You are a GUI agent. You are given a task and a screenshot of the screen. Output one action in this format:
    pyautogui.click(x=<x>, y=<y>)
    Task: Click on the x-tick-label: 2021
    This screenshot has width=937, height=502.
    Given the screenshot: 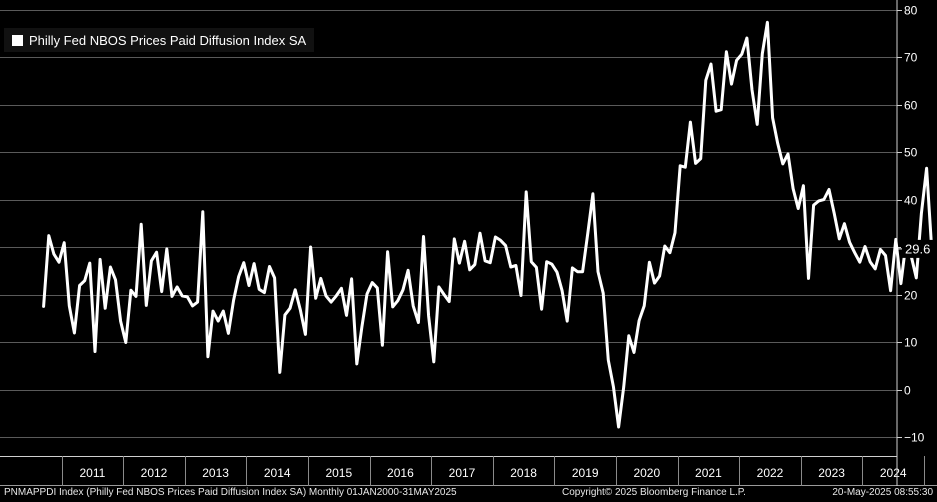 What is the action you would take?
    pyautogui.click(x=708, y=473)
    